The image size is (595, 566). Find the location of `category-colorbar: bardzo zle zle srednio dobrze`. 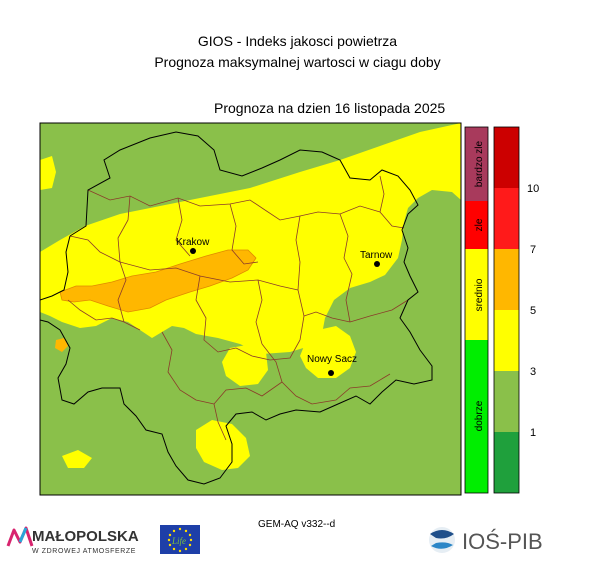

category-colorbar: bardzo zle zle srednio dobrze is located at coordinates (476, 310).